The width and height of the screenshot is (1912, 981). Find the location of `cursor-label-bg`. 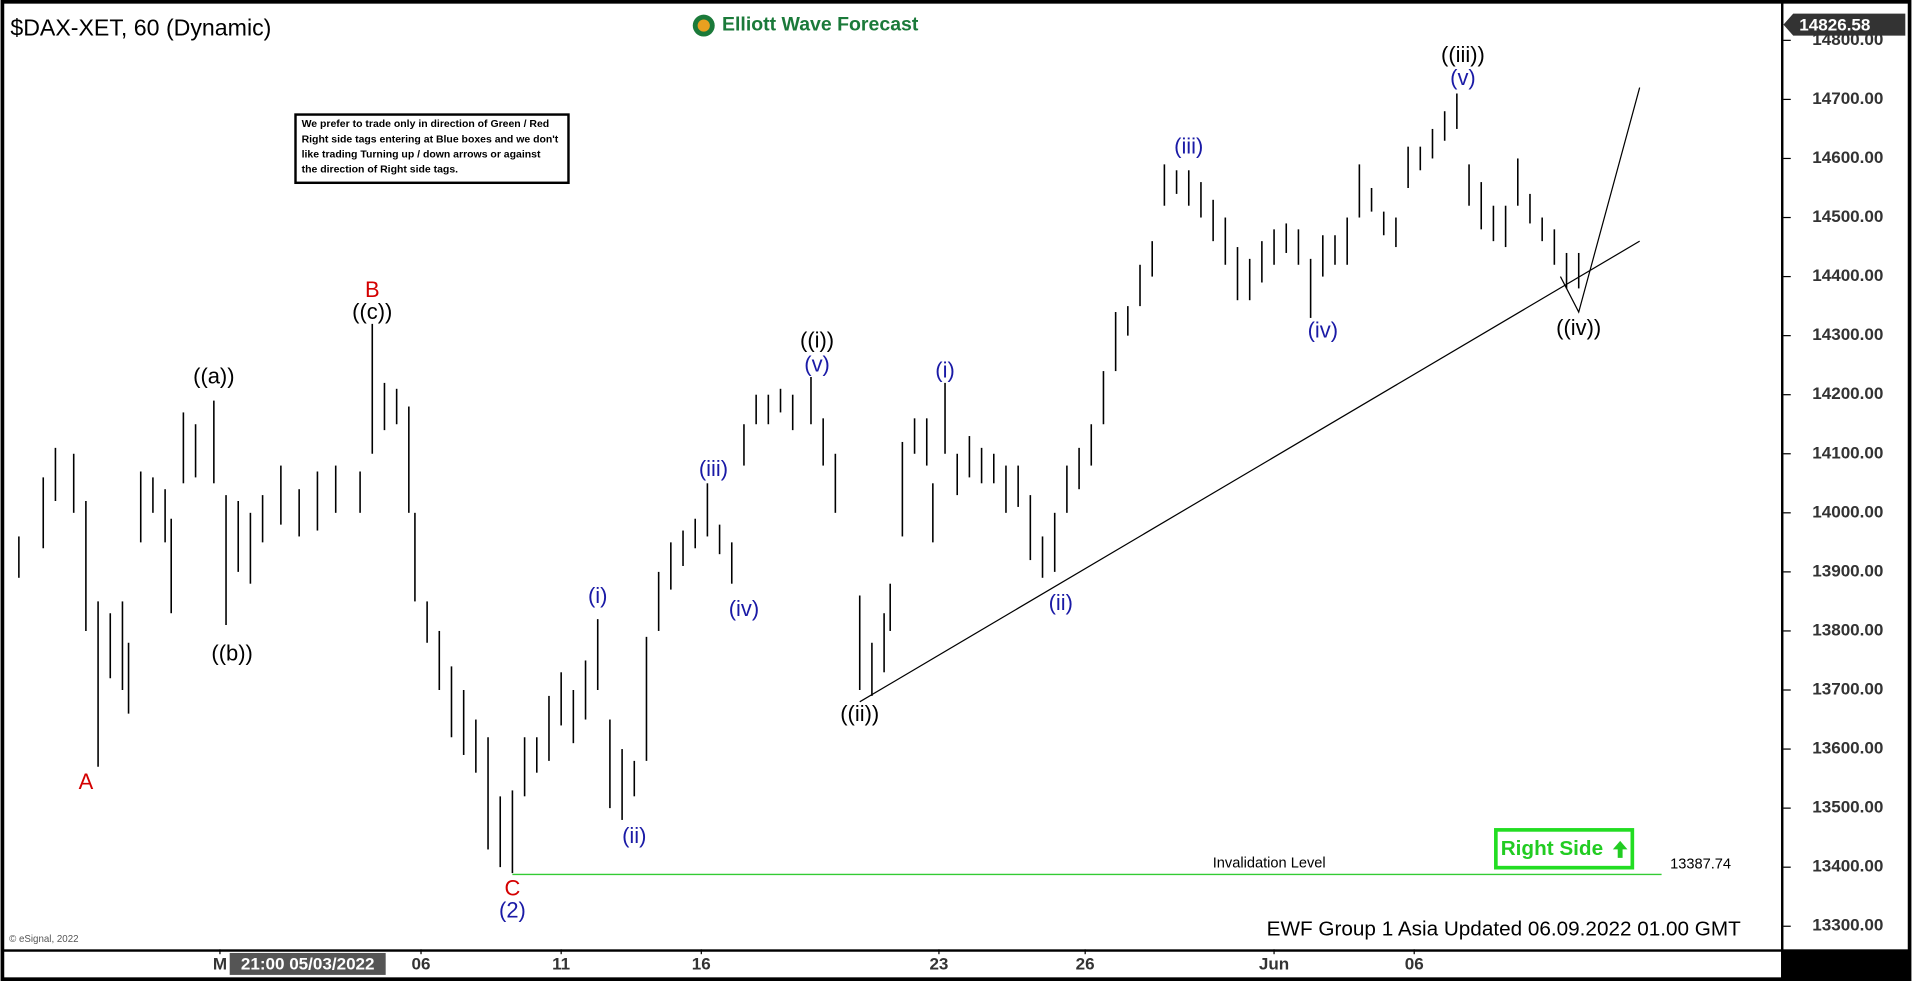

cursor-label-bg is located at coordinates (307, 963).